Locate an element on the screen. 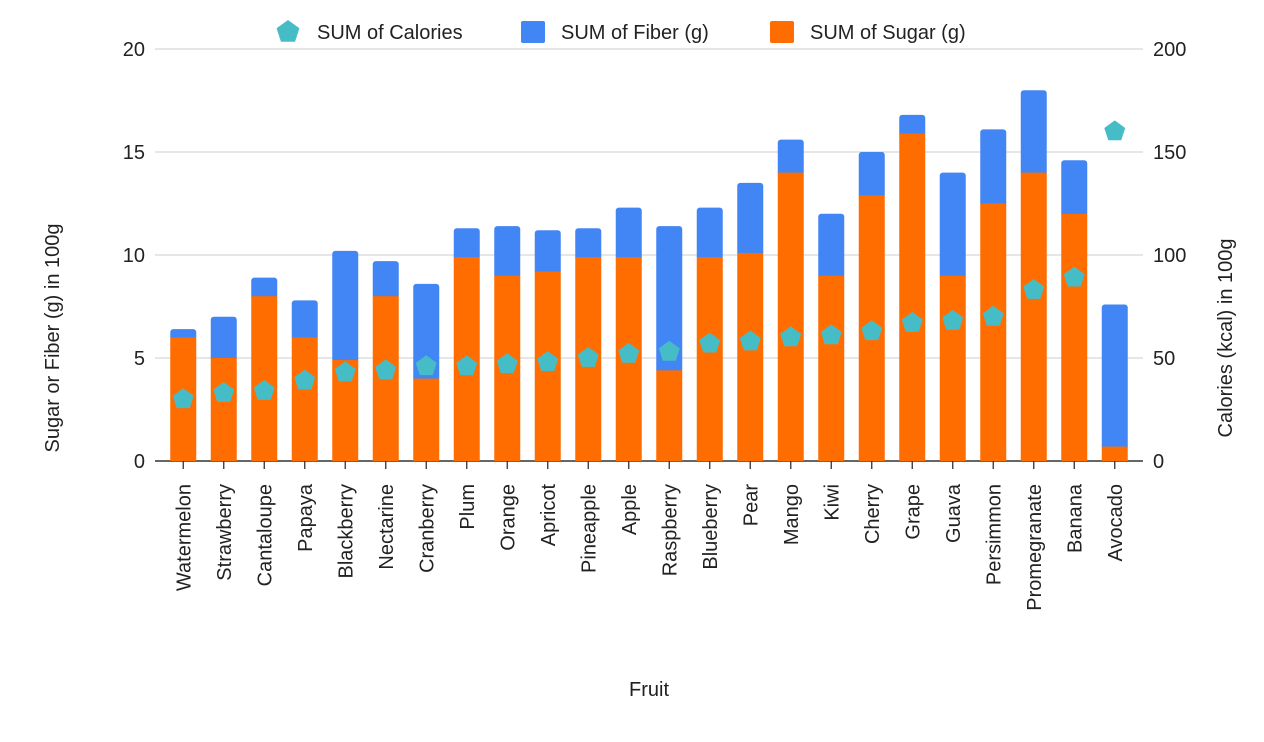  fiber-bar-pineapple is located at coordinates (588, 244).